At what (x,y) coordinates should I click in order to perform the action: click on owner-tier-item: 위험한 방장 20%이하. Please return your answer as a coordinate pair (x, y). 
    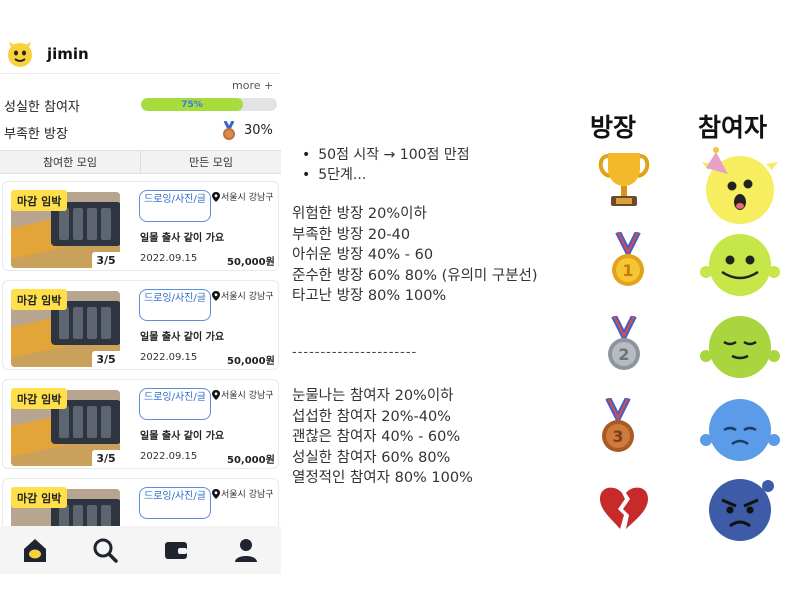
    Looking at the image, I should click on (359, 214).